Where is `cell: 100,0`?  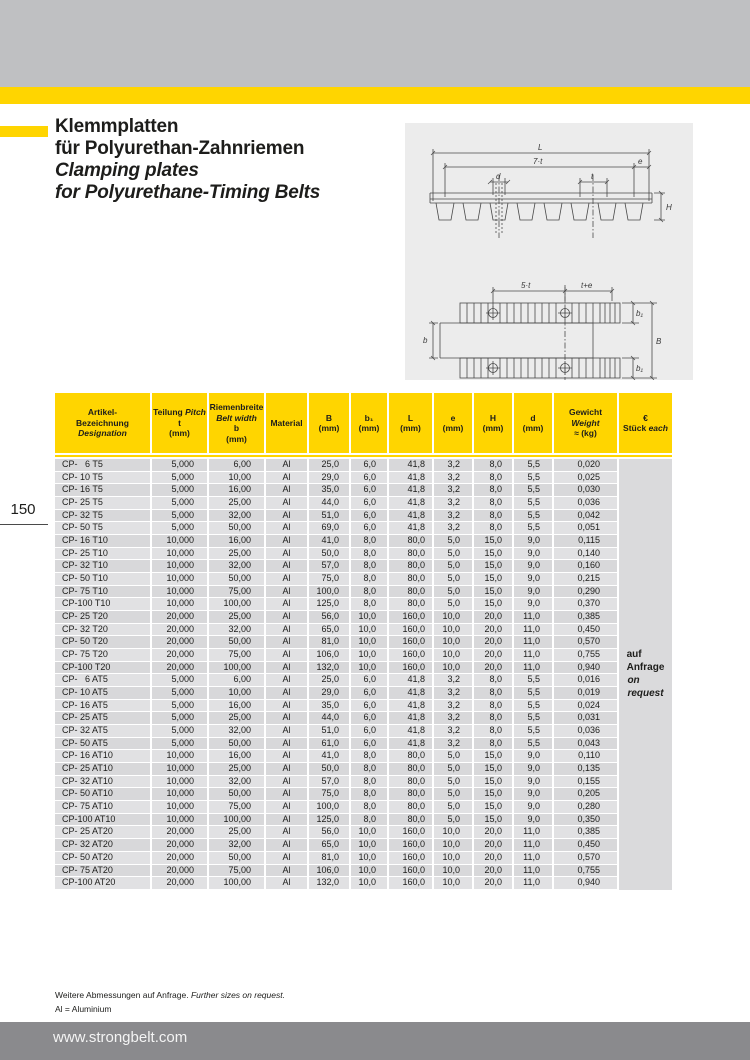 cell: 100,0 is located at coordinates (329, 592).